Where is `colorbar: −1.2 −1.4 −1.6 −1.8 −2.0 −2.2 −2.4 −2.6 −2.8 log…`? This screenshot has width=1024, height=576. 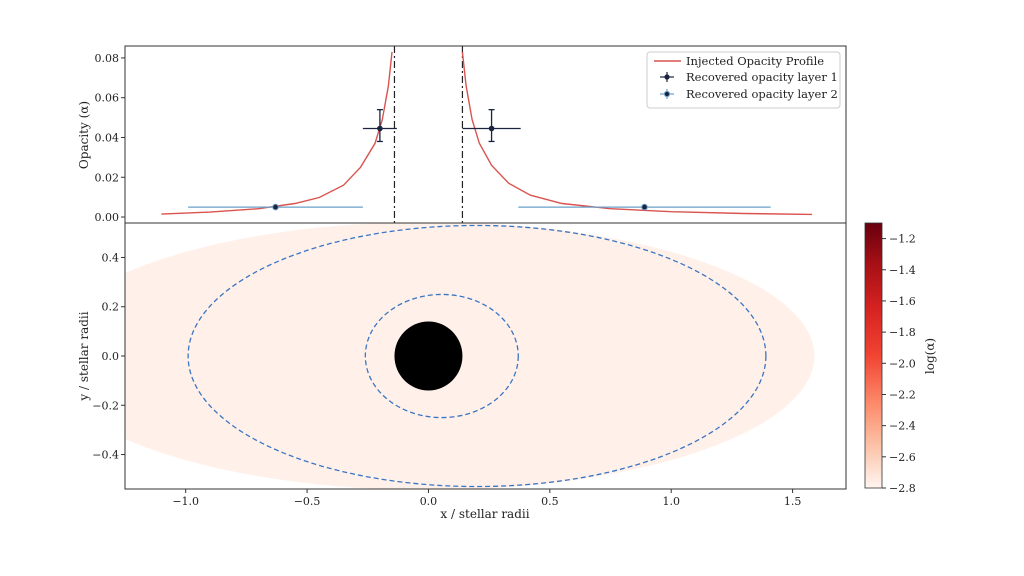 colorbar: −1.2 −1.4 −1.6 −1.8 −2.0 −2.2 −2.4 −2.6 −2.8 log… is located at coordinates (900, 358).